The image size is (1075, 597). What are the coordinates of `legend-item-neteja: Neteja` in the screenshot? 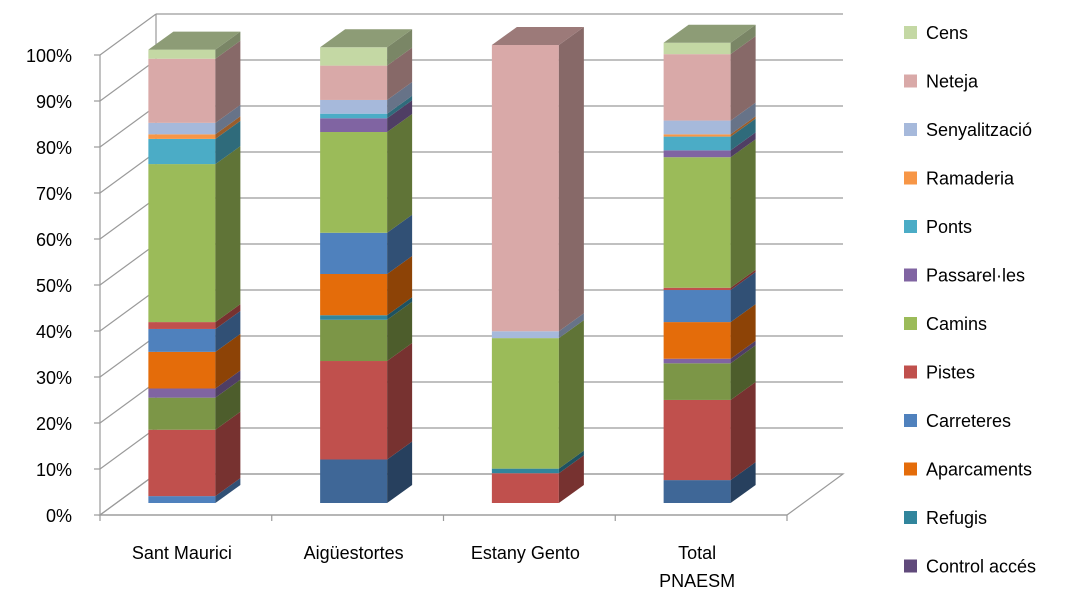 It's located at (941, 82).